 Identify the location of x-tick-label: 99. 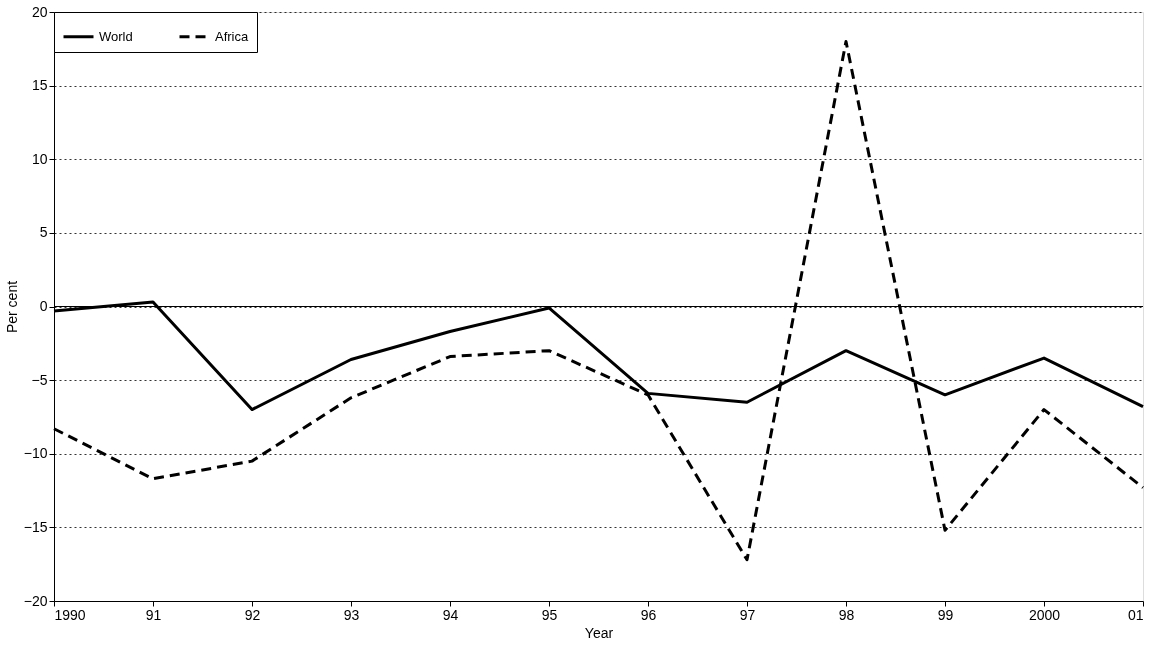
(945, 614).